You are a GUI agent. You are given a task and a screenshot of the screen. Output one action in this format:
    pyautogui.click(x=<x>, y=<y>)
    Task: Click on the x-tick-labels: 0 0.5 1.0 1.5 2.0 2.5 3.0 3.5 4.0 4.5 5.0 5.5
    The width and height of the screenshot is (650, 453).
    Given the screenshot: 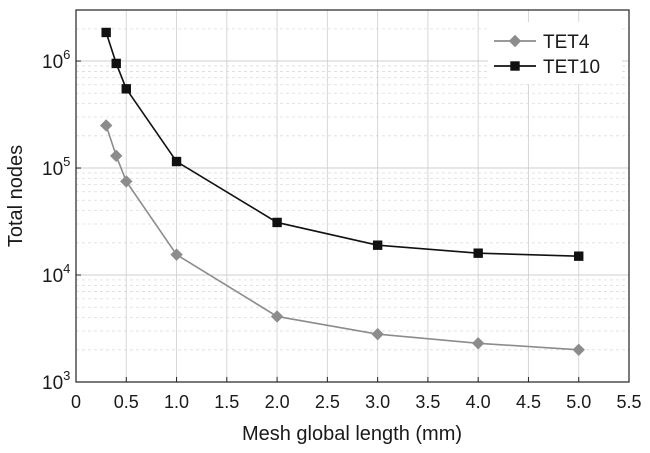 What is the action you would take?
    pyautogui.click(x=356, y=394)
    